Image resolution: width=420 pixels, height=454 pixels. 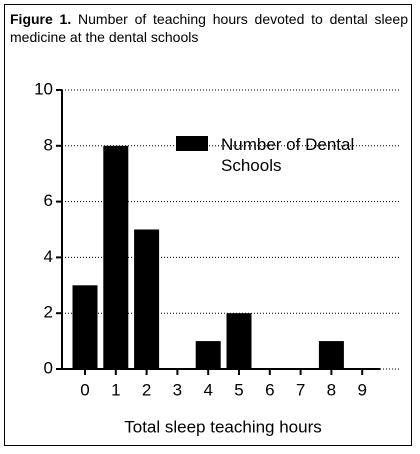 What do you see at coordinates (48, 200) in the screenshot?
I see `y-tick-label: 6` at bounding box center [48, 200].